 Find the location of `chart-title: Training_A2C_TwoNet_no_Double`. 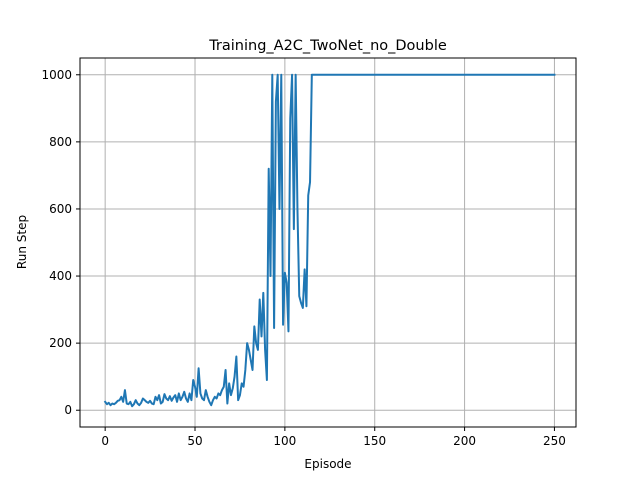

chart-title: Training_A2C_TwoNet_no_Double is located at coordinates (327, 46).